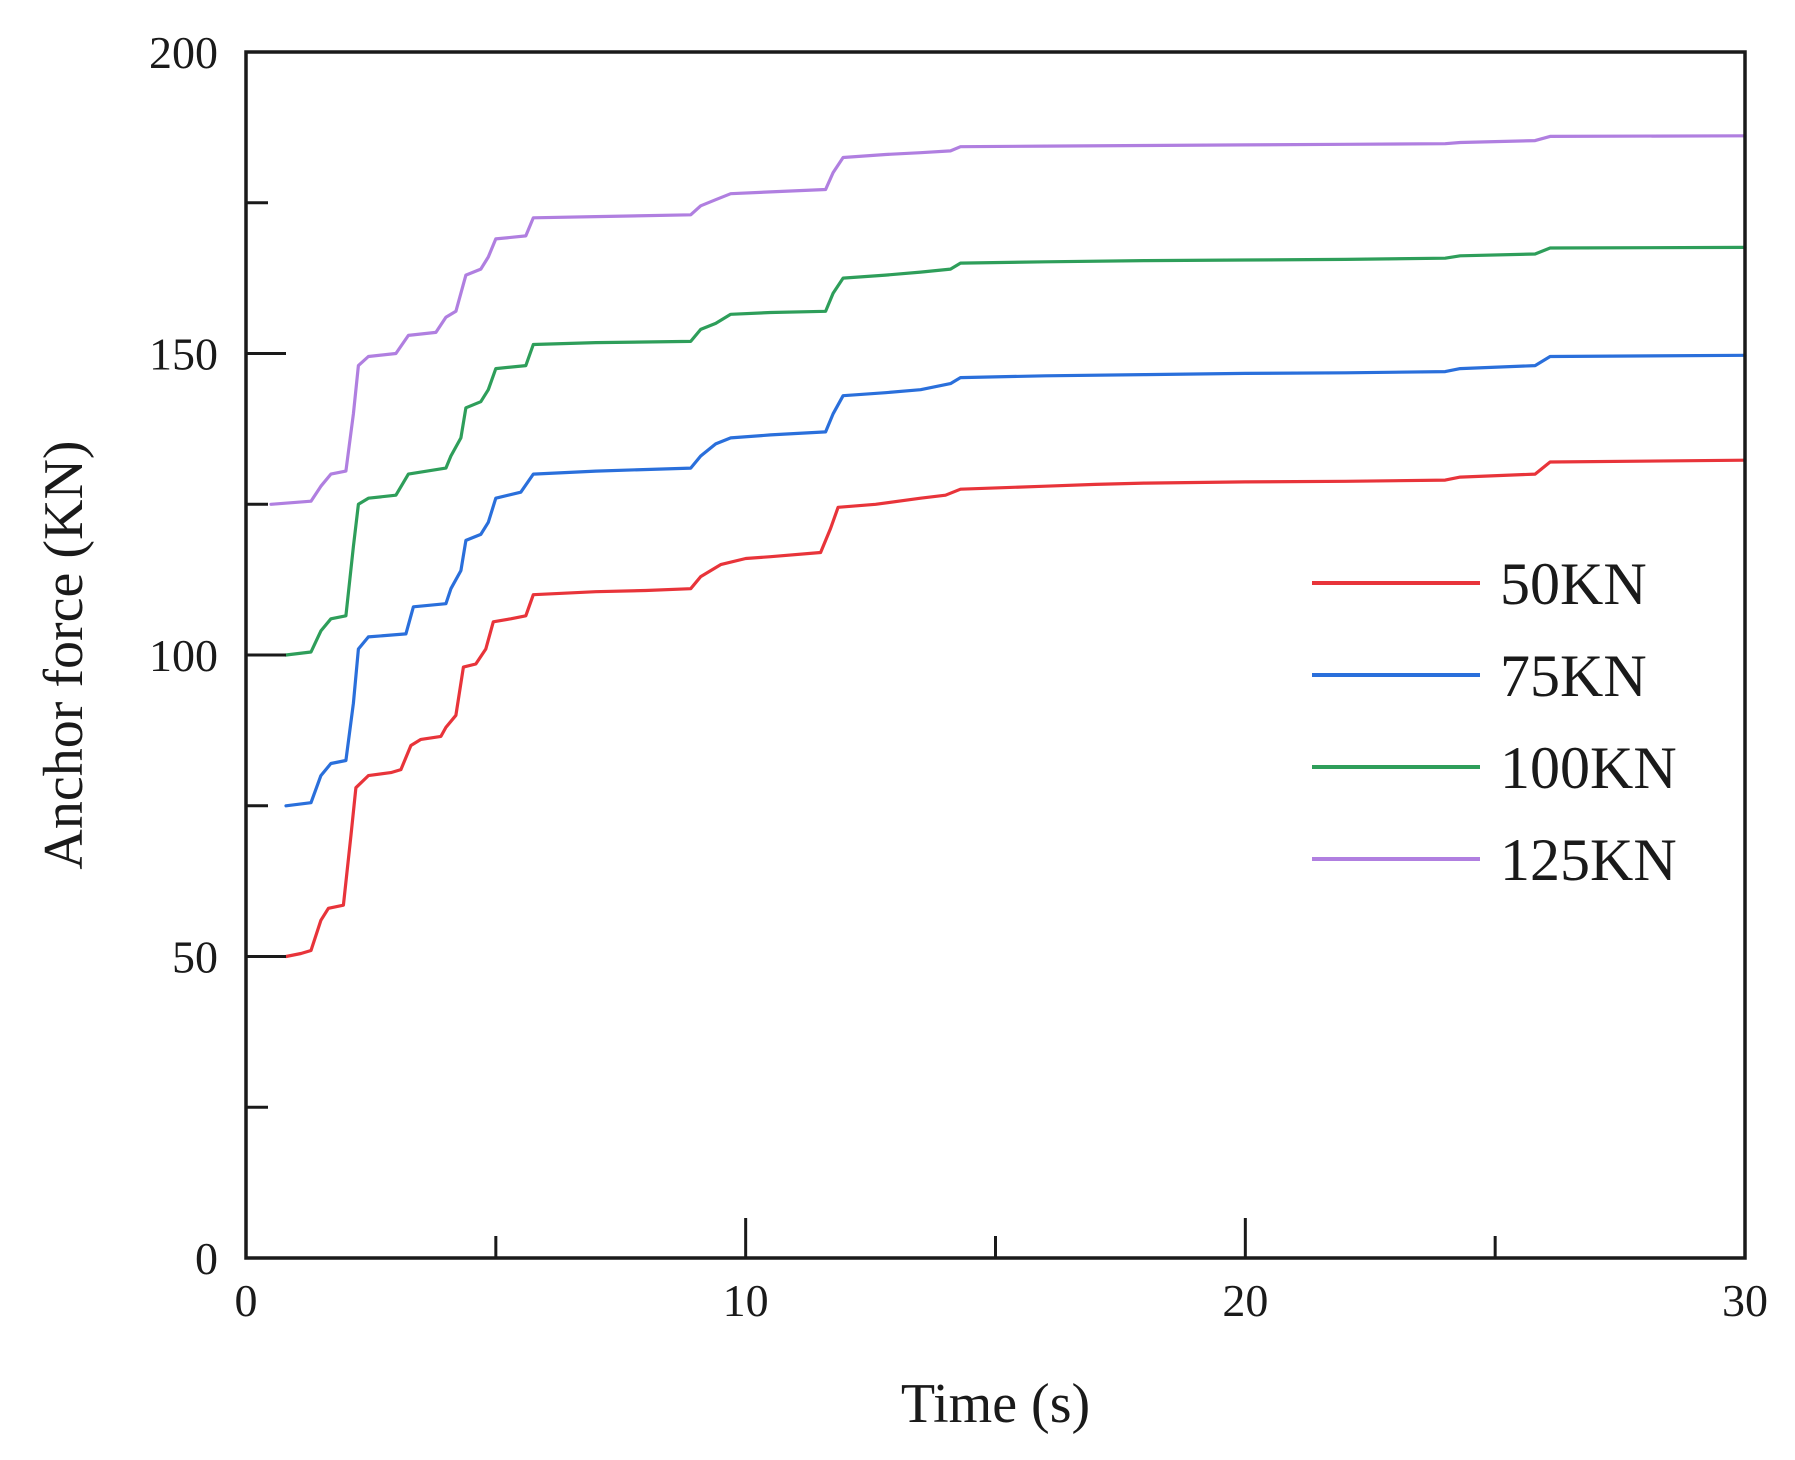 Image resolution: width=1795 pixels, height=1460 pixels. Describe the element at coordinates (183, 354) in the screenshot. I see `y-tick-label: 150` at that location.